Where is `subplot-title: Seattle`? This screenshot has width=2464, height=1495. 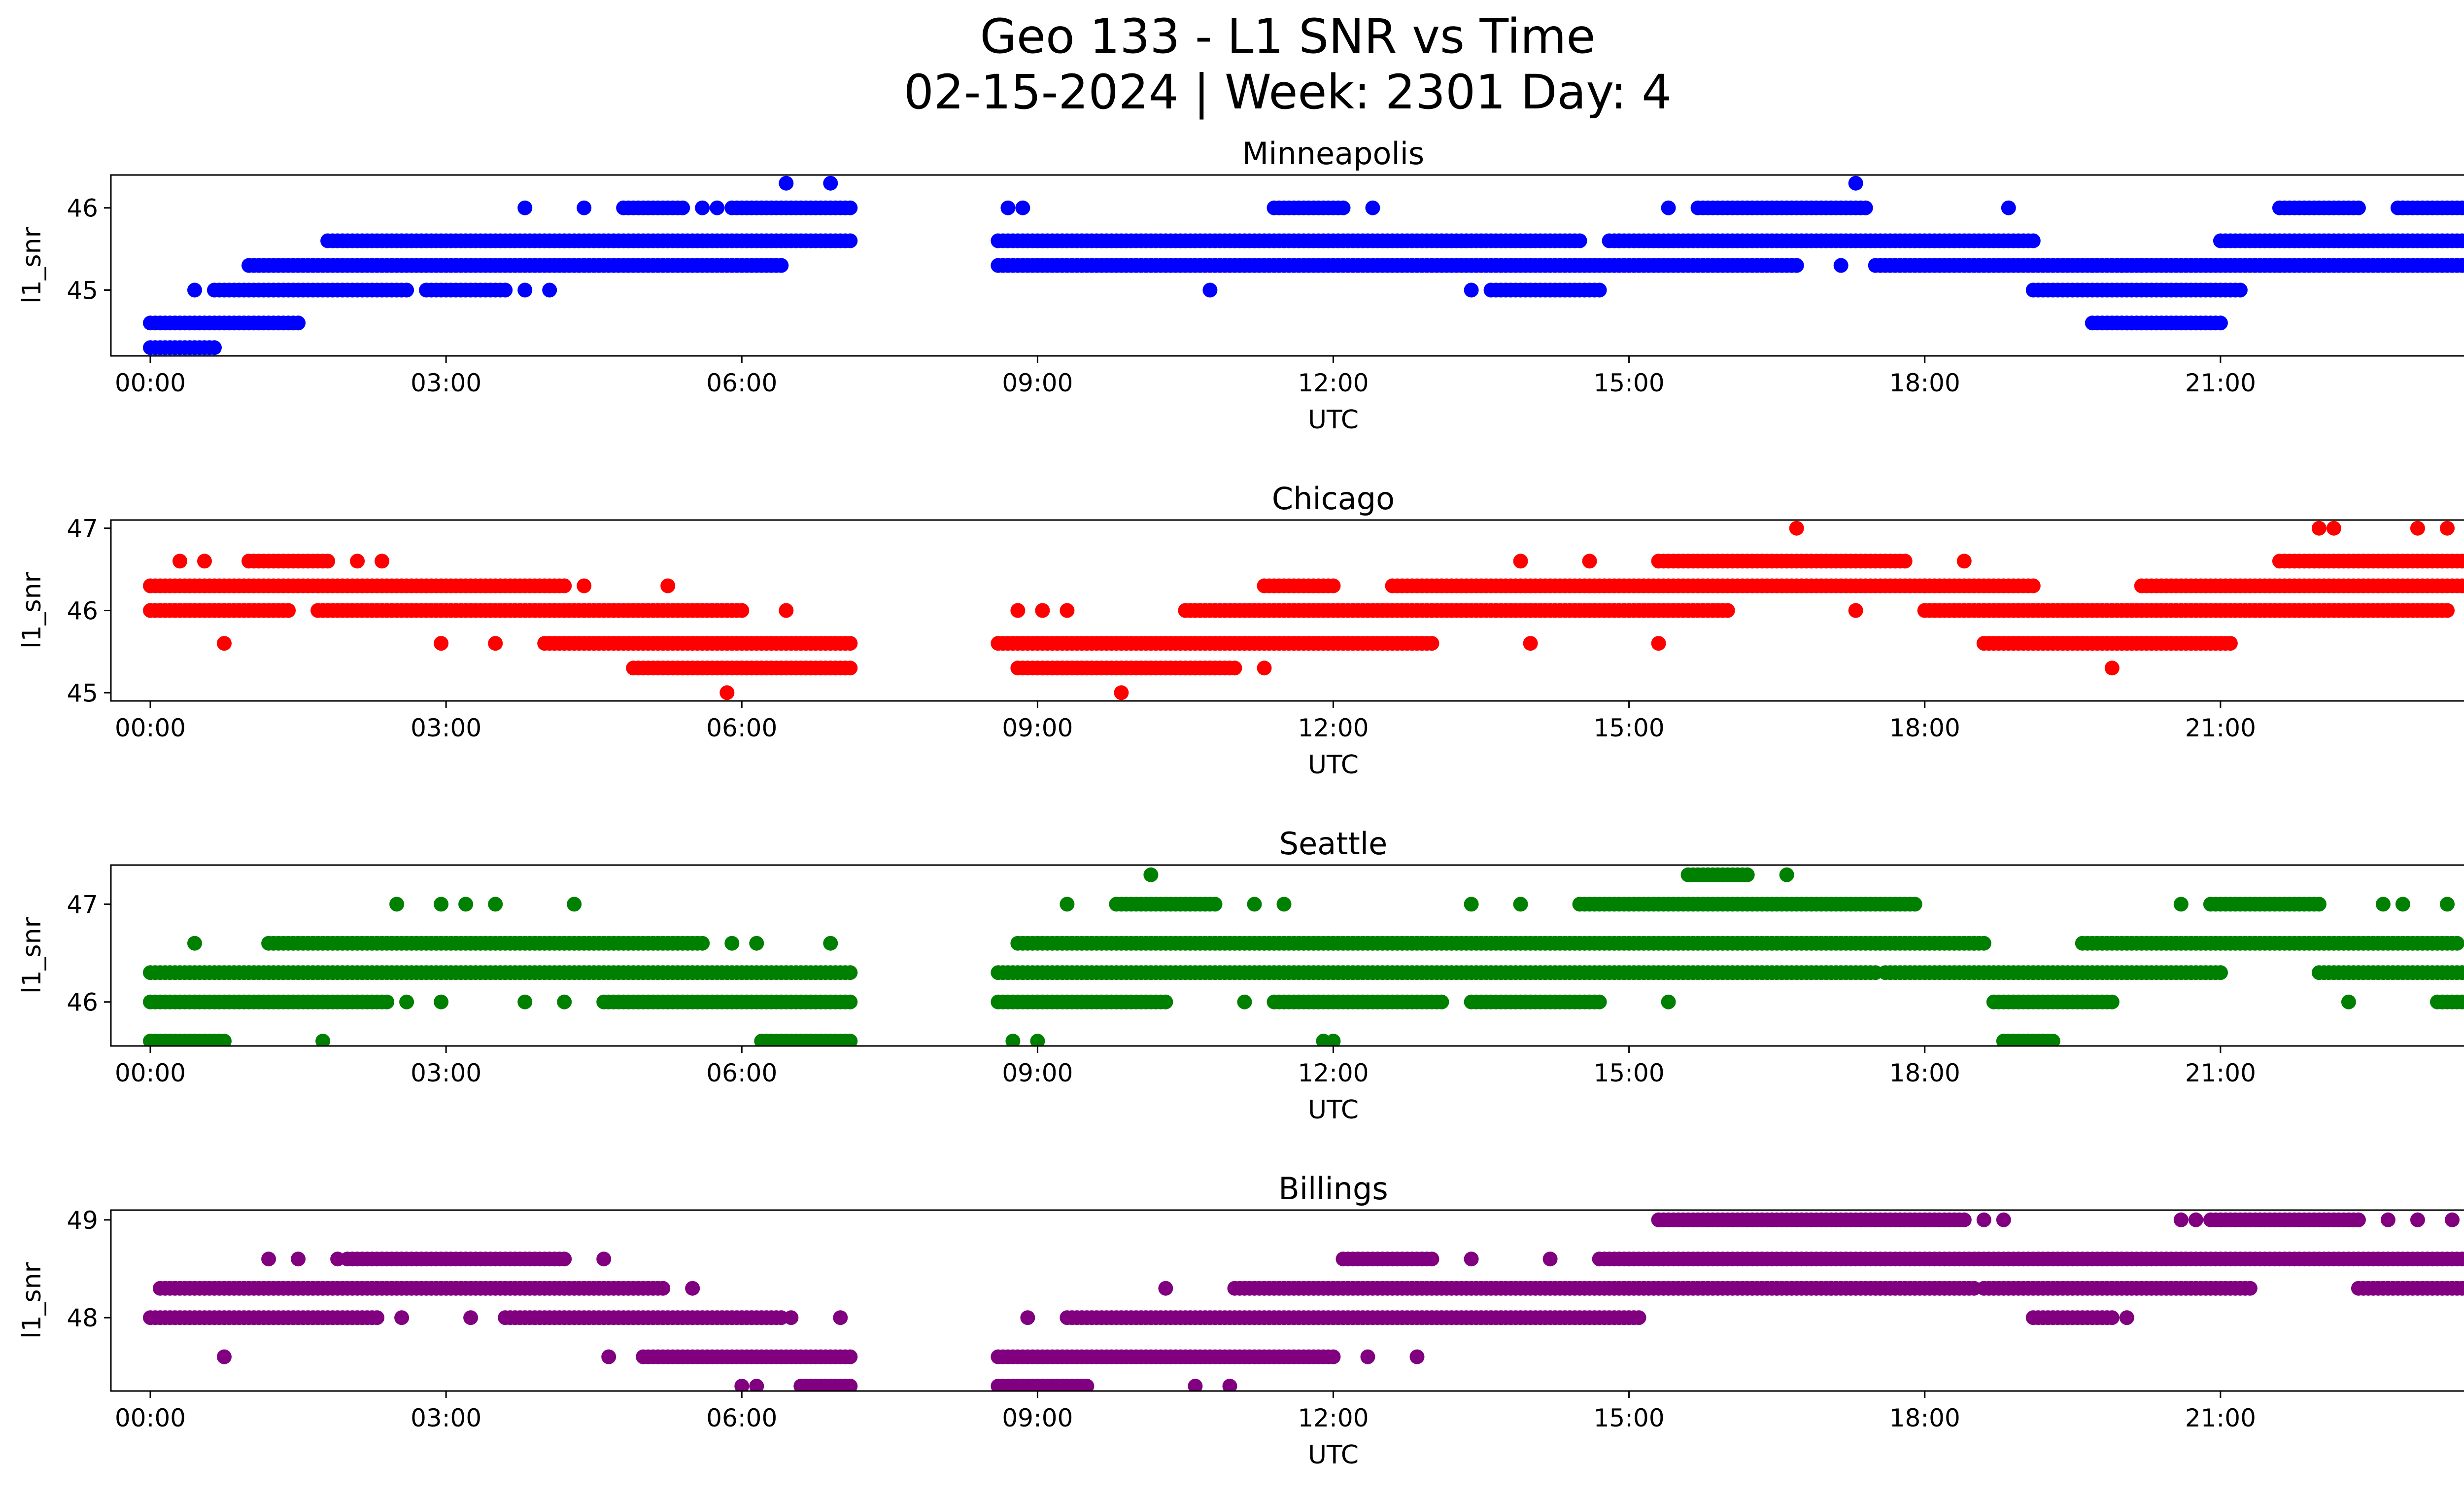
subplot-title: Seattle is located at coordinates (1333, 844).